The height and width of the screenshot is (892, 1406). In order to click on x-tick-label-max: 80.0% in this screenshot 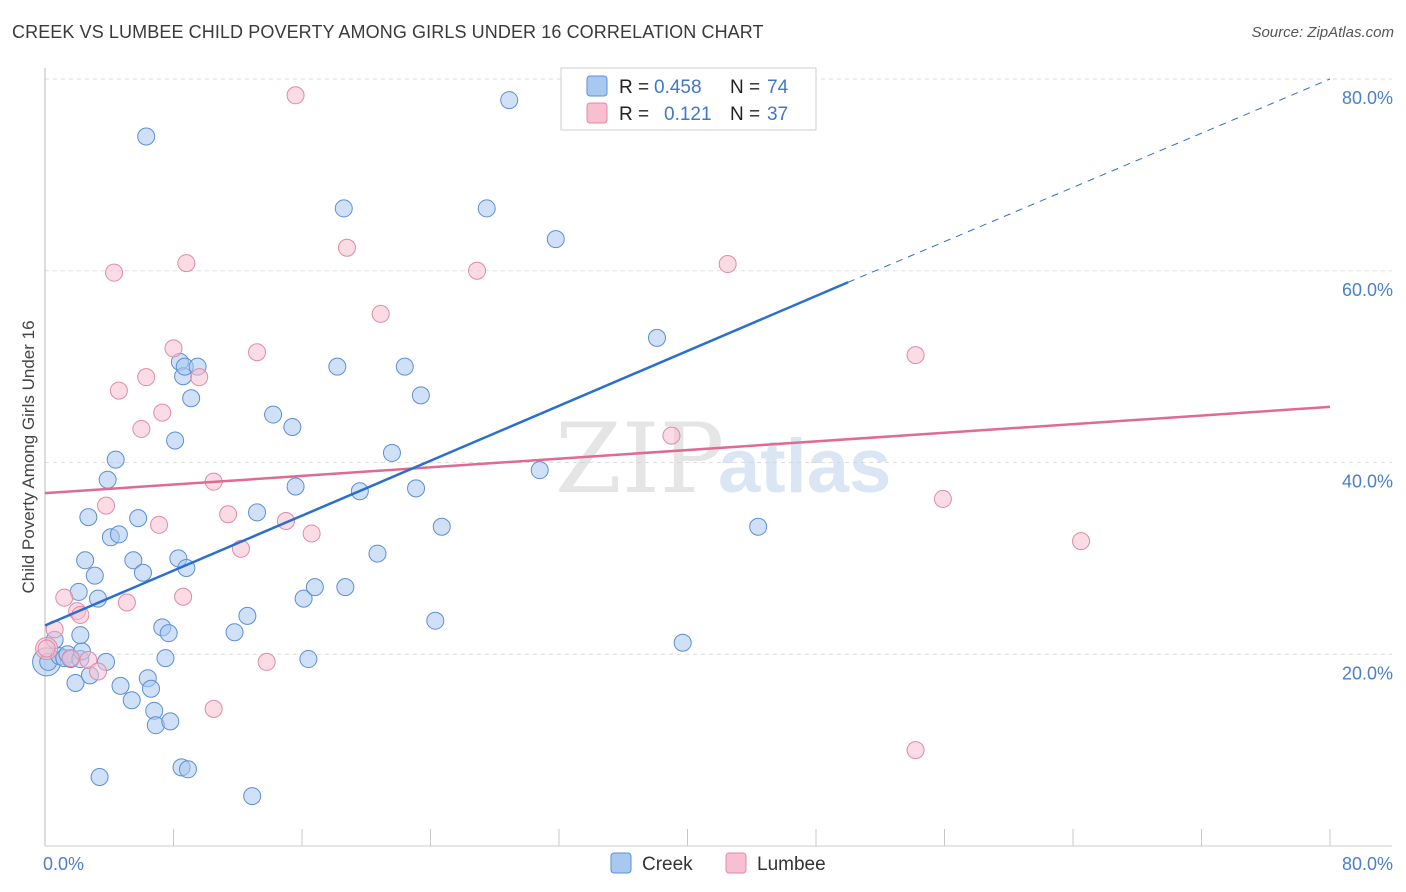, I will do `click(1367, 864)`.